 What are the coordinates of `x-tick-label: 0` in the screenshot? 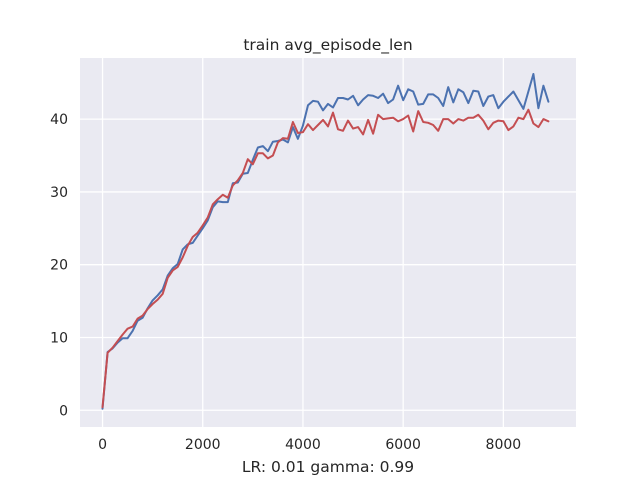 It's located at (102, 445).